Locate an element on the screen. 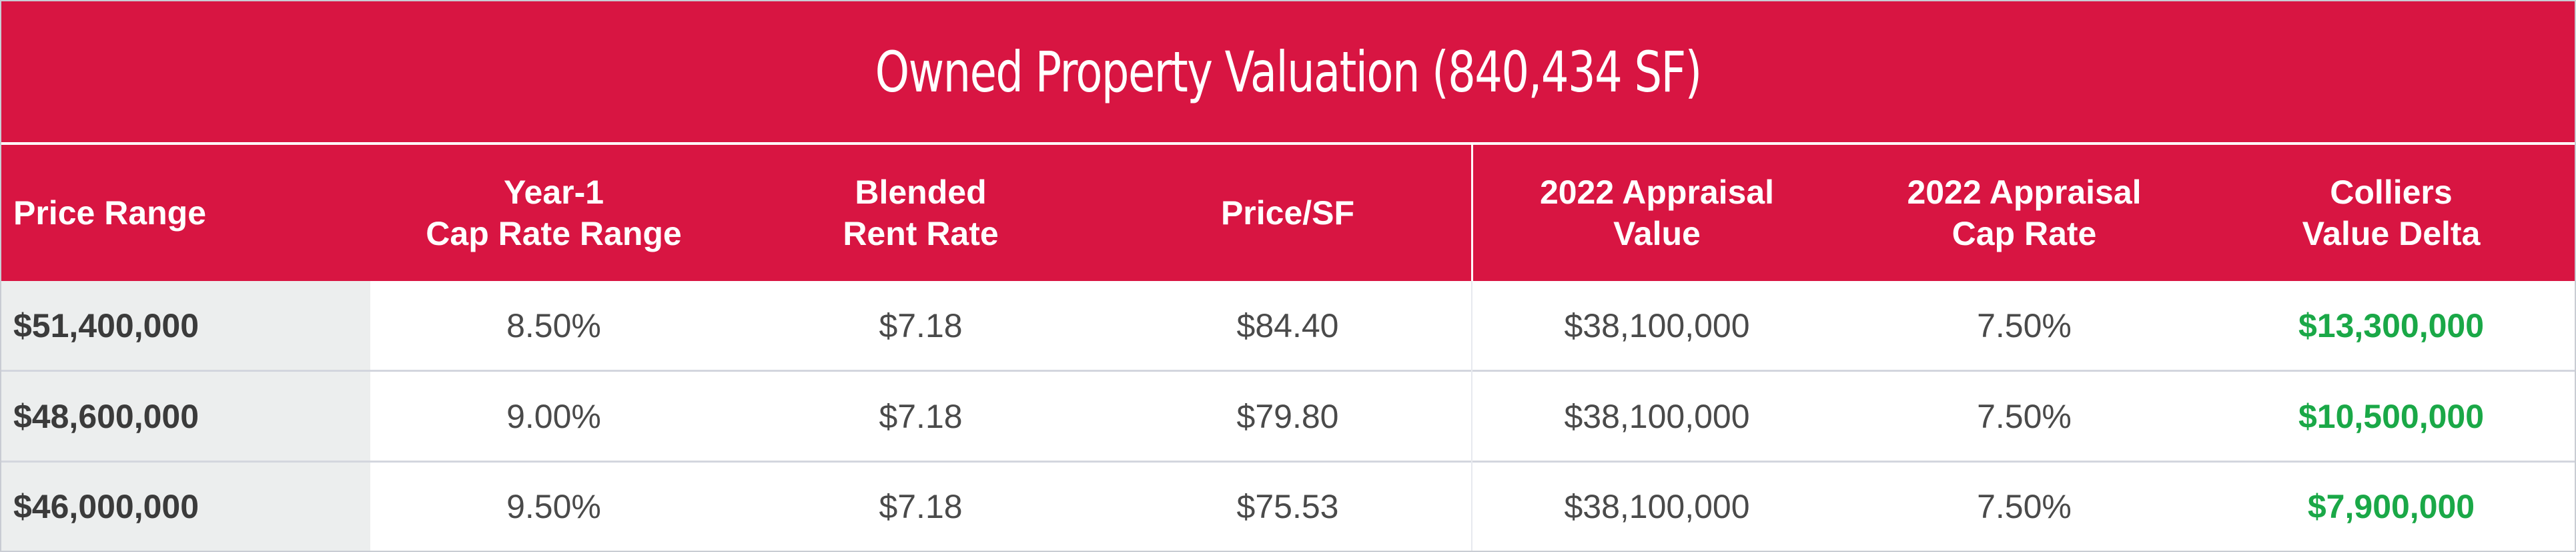 This screenshot has width=2576, height=552. header-price-per-sf: Price/SF is located at coordinates (1287, 213).